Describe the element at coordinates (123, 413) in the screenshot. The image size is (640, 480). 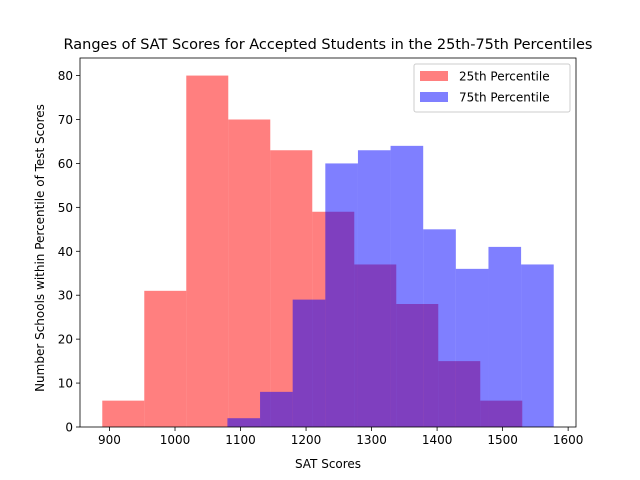
I see `bar-series1-bin1` at that location.